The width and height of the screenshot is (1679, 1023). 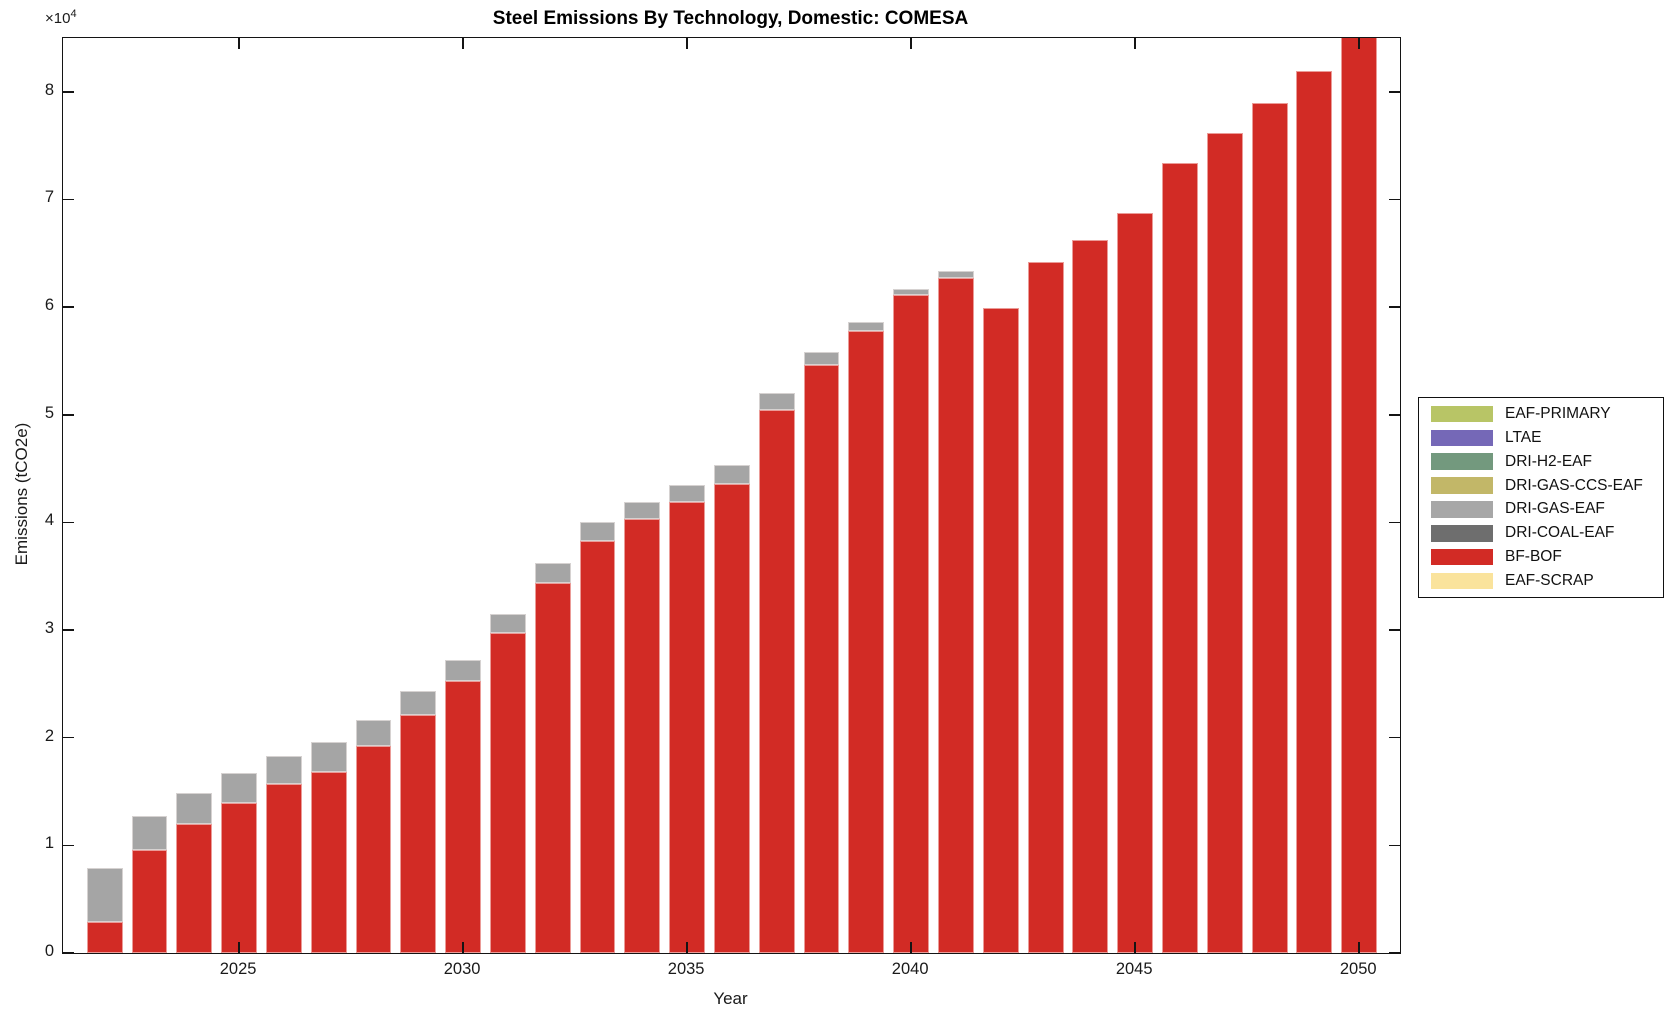 What do you see at coordinates (1135, 43) in the screenshot?
I see `x-tick-top-2045` at bounding box center [1135, 43].